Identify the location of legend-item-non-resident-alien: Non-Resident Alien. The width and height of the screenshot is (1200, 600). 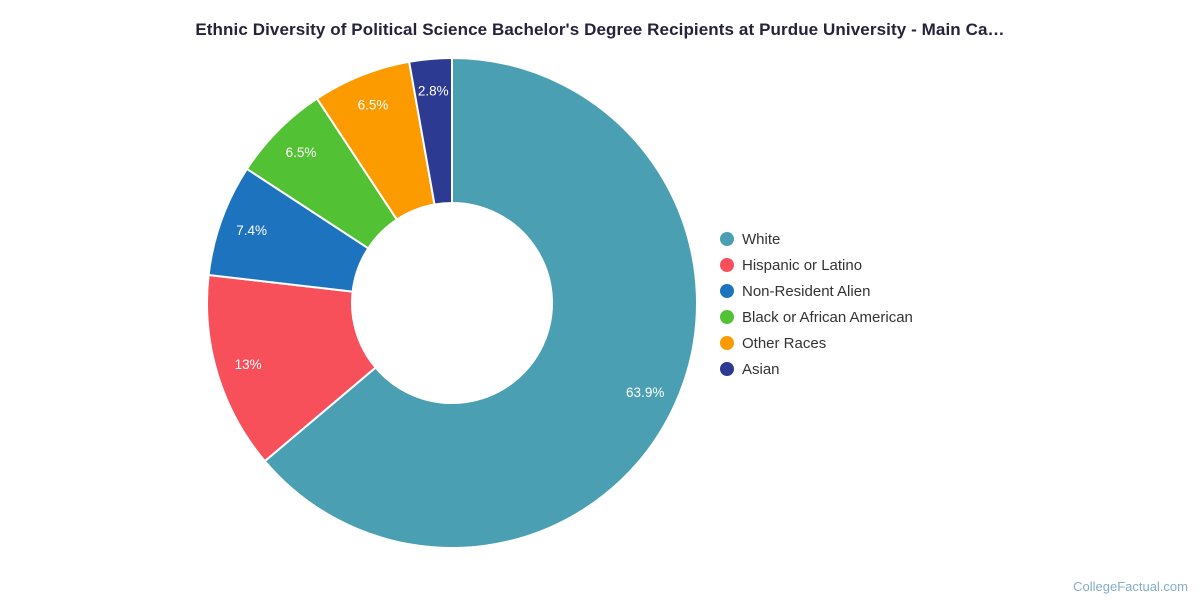
(816, 291).